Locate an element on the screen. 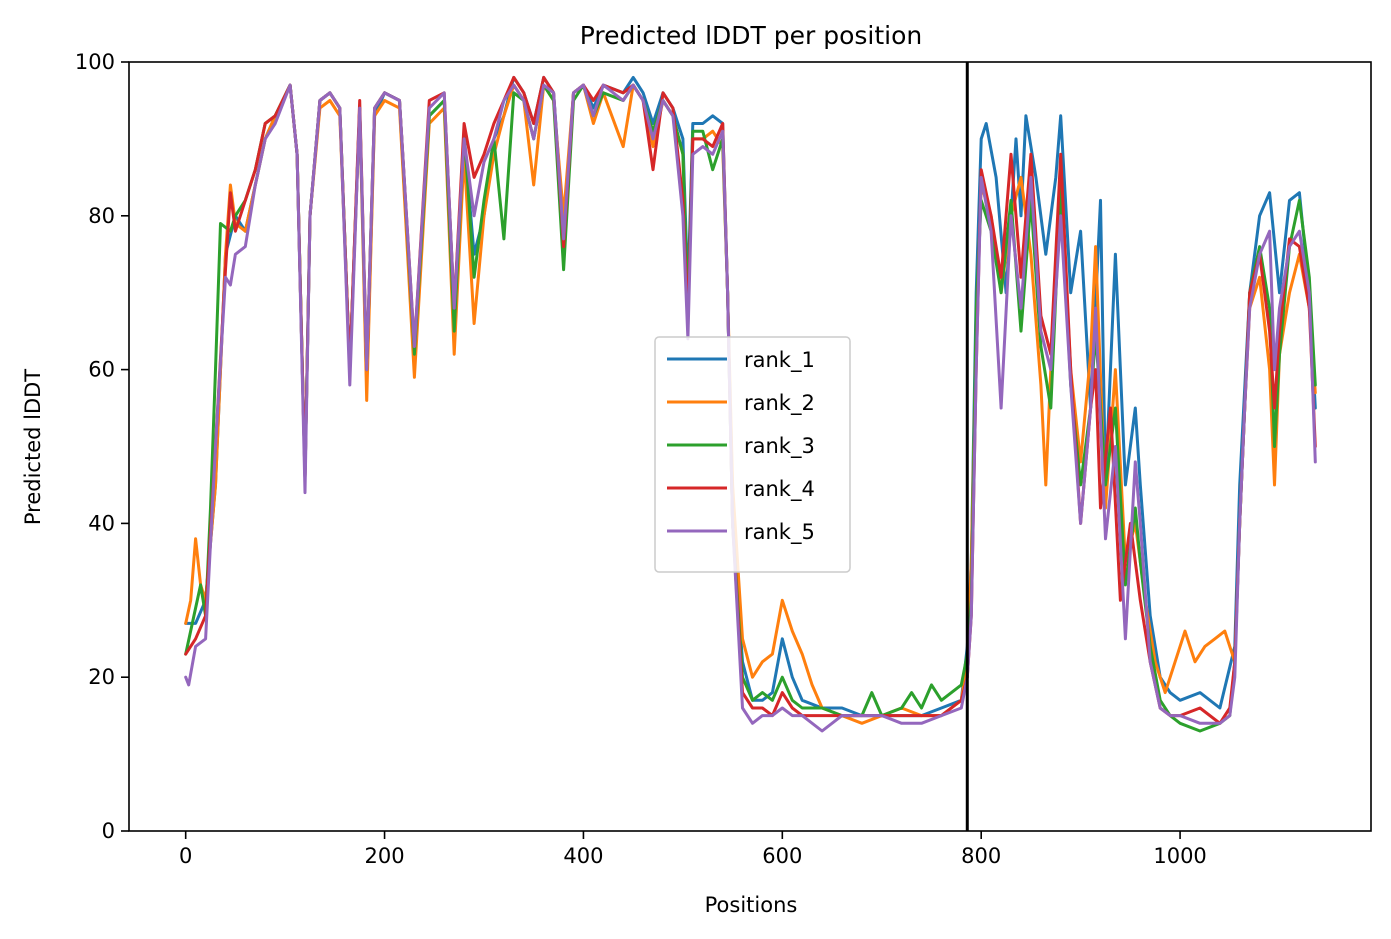 The height and width of the screenshot is (939, 1391). x-tick-label: 1000 is located at coordinates (1179, 856).